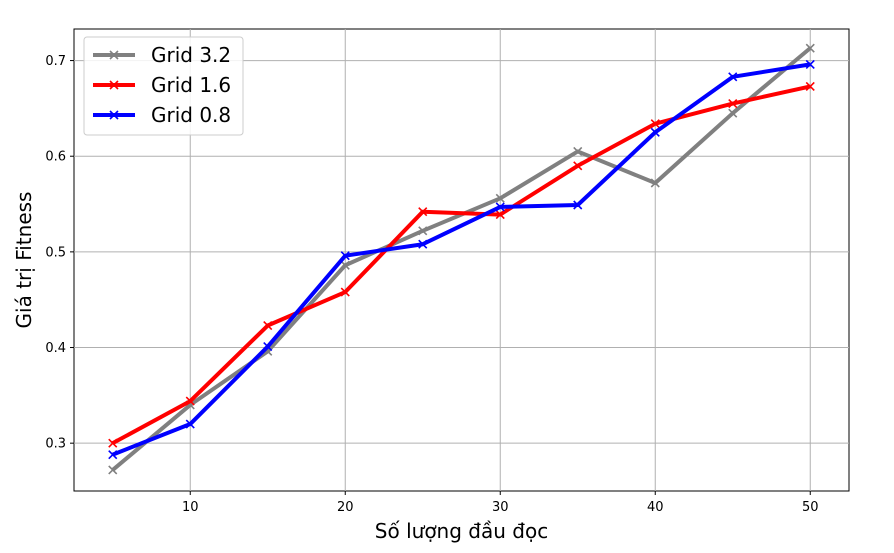 This screenshot has width=894, height=553. Describe the element at coordinates (810, 507) in the screenshot. I see `x-tick-label: 50` at that location.